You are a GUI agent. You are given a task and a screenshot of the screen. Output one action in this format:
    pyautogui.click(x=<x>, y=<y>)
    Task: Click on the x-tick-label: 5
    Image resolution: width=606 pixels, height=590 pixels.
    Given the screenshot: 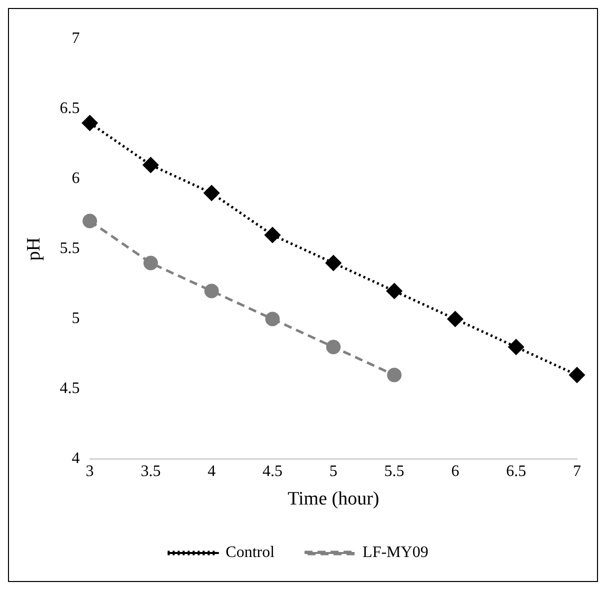 What is the action you would take?
    pyautogui.click(x=333, y=471)
    